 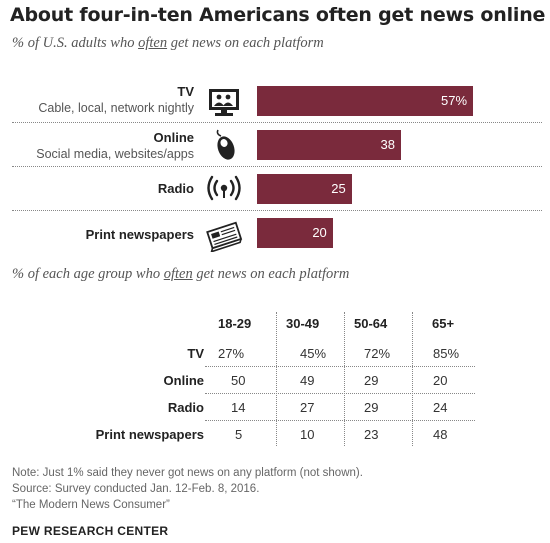 I want to click on table-row-label: Online, so click(x=183, y=380).